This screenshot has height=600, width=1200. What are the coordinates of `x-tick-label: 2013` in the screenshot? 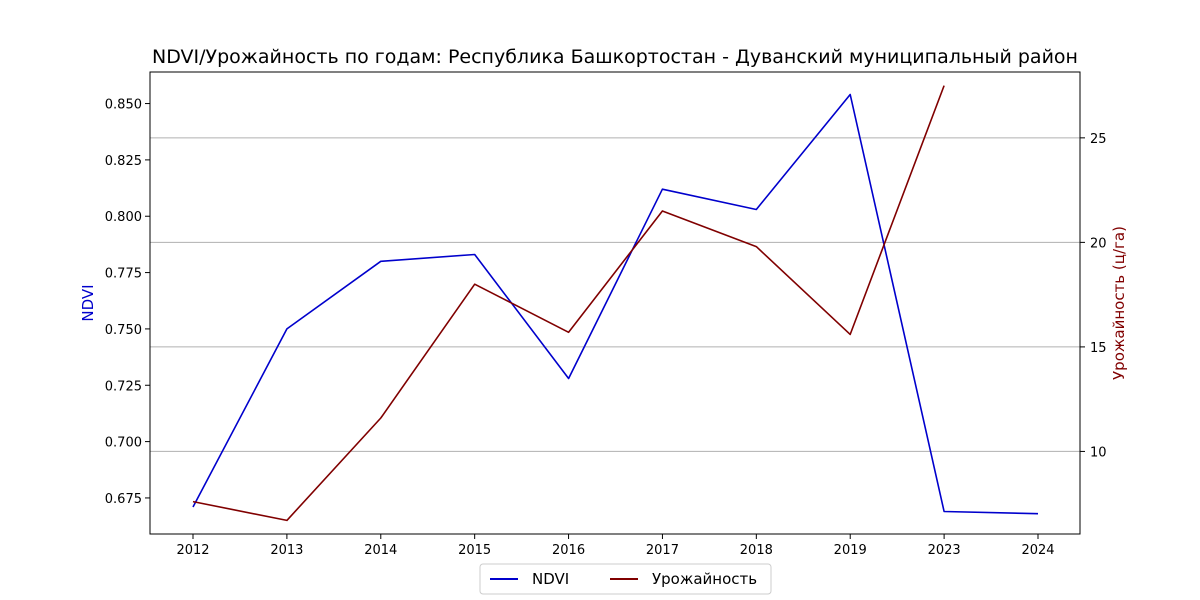 It's located at (286, 550).